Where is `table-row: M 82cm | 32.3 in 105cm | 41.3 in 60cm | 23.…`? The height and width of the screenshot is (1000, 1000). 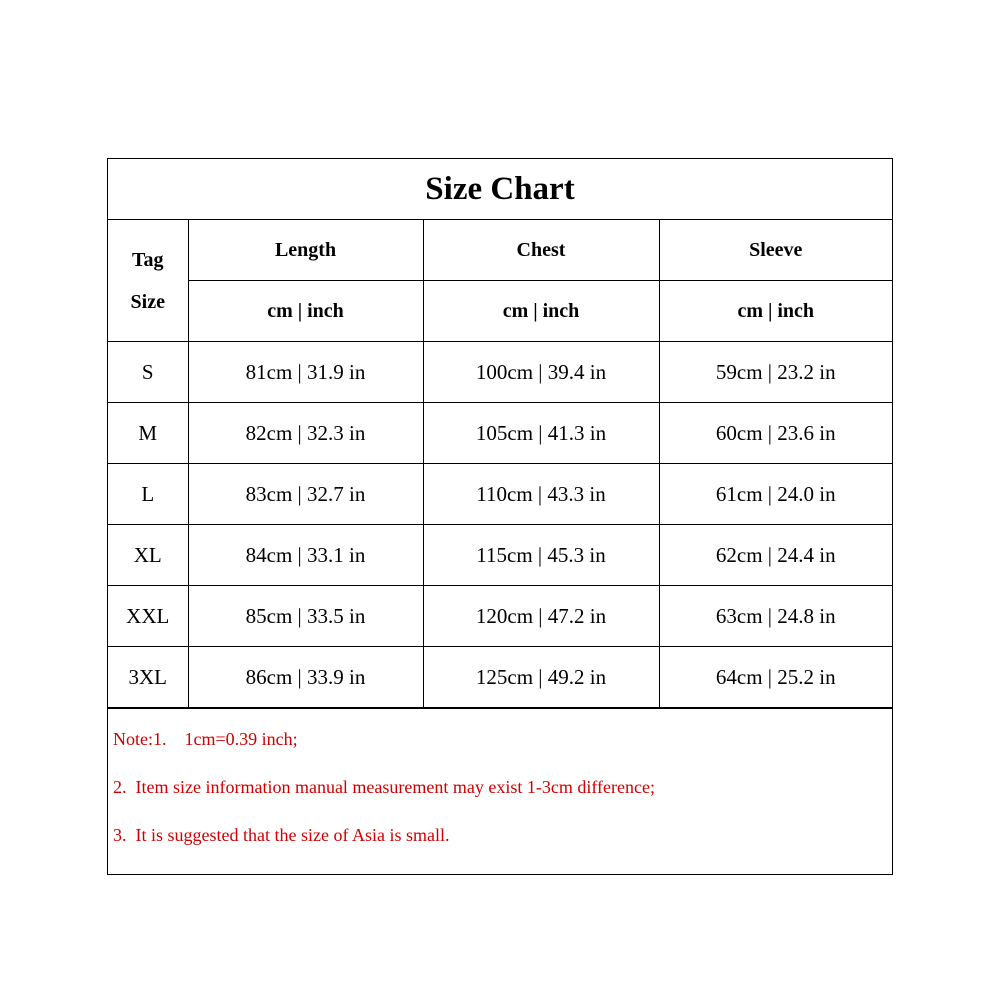
table-row: M 82cm | 32.3 in 105cm | 41.3 in 60cm | 23.… is located at coordinates (500, 433).